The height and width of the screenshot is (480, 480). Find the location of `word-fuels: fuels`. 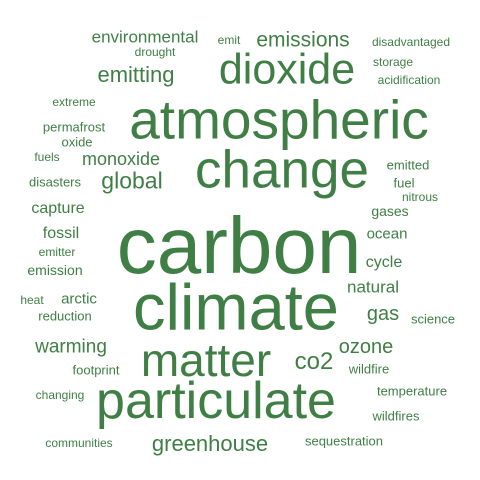

word-fuels: fuels is located at coordinates (47, 157).